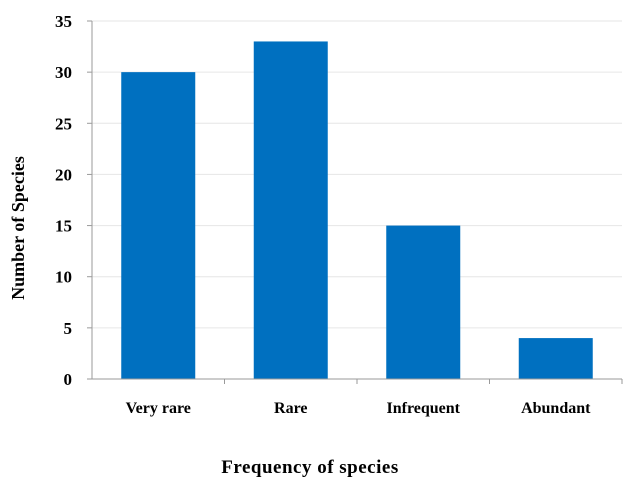 This screenshot has height=480, width=623. I want to click on x-tick-label: Infrequent, so click(424, 408).